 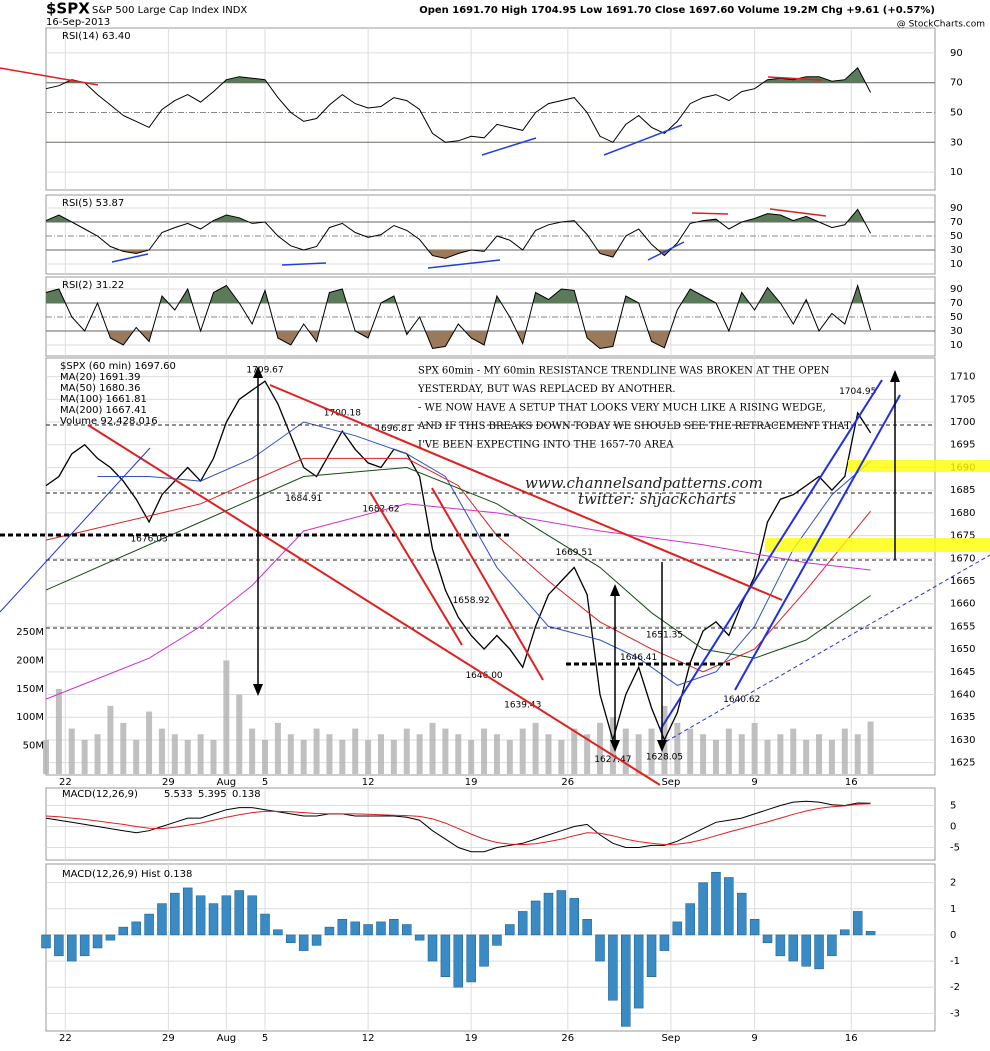 What do you see at coordinates (148, 539) in the screenshot?
I see `price-label: 1676.03` at bounding box center [148, 539].